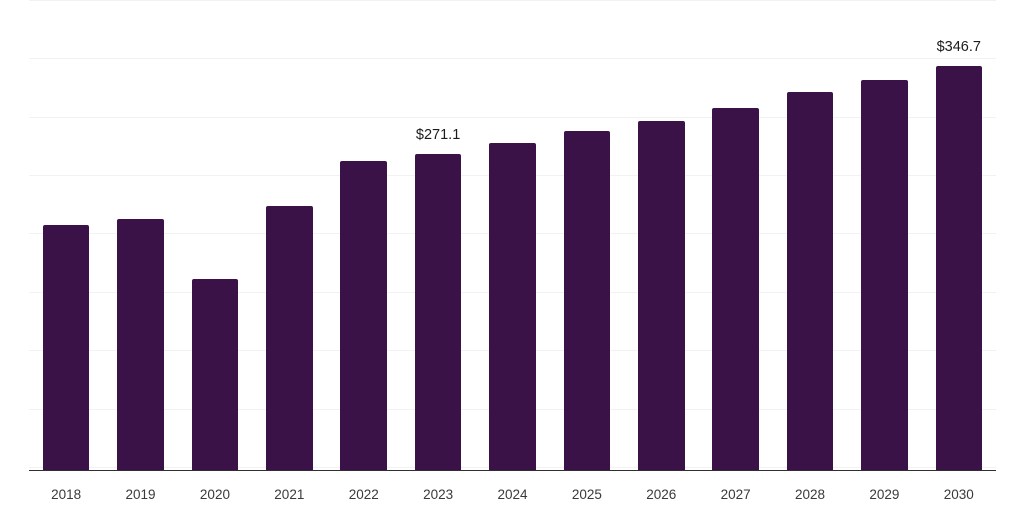 The width and height of the screenshot is (1024, 512). What do you see at coordinates (66, 494) in the screenshot?
I see `x-tick-label-2018: 2018` at bounding box center [66, 494].